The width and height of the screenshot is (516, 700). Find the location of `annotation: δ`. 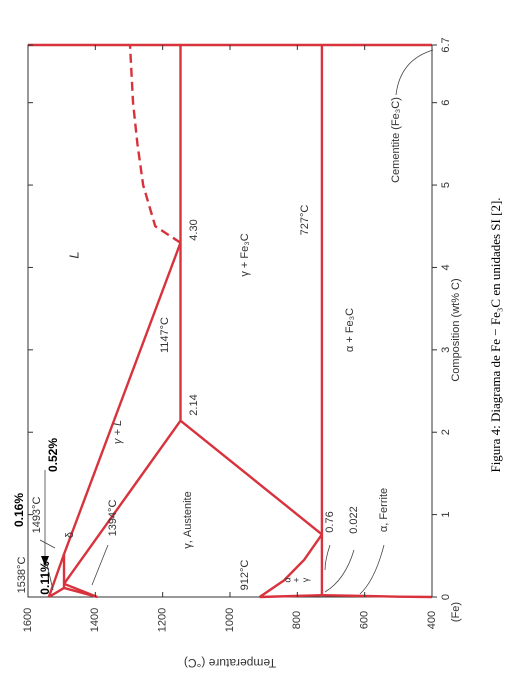

annotation: δ is located at coordinates (70, 535).